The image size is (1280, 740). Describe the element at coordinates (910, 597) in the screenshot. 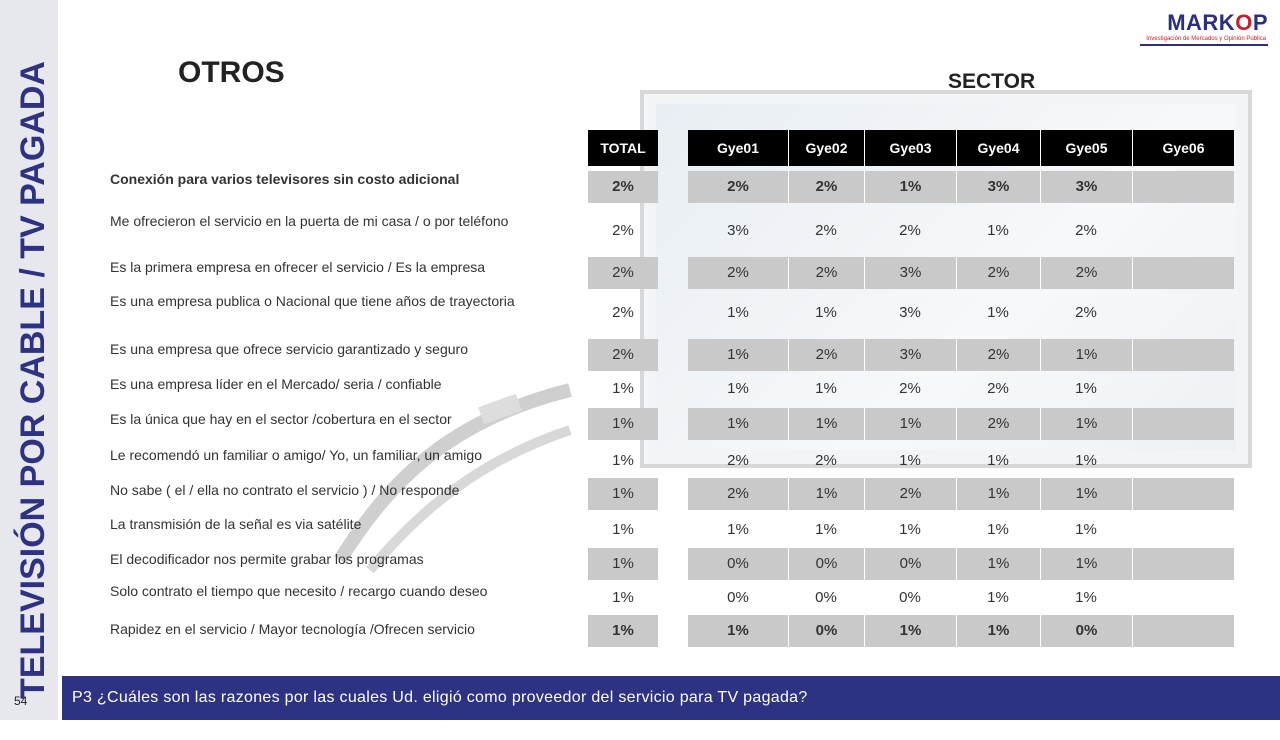

I see `sector-cell-gye03: 0%` at that location.